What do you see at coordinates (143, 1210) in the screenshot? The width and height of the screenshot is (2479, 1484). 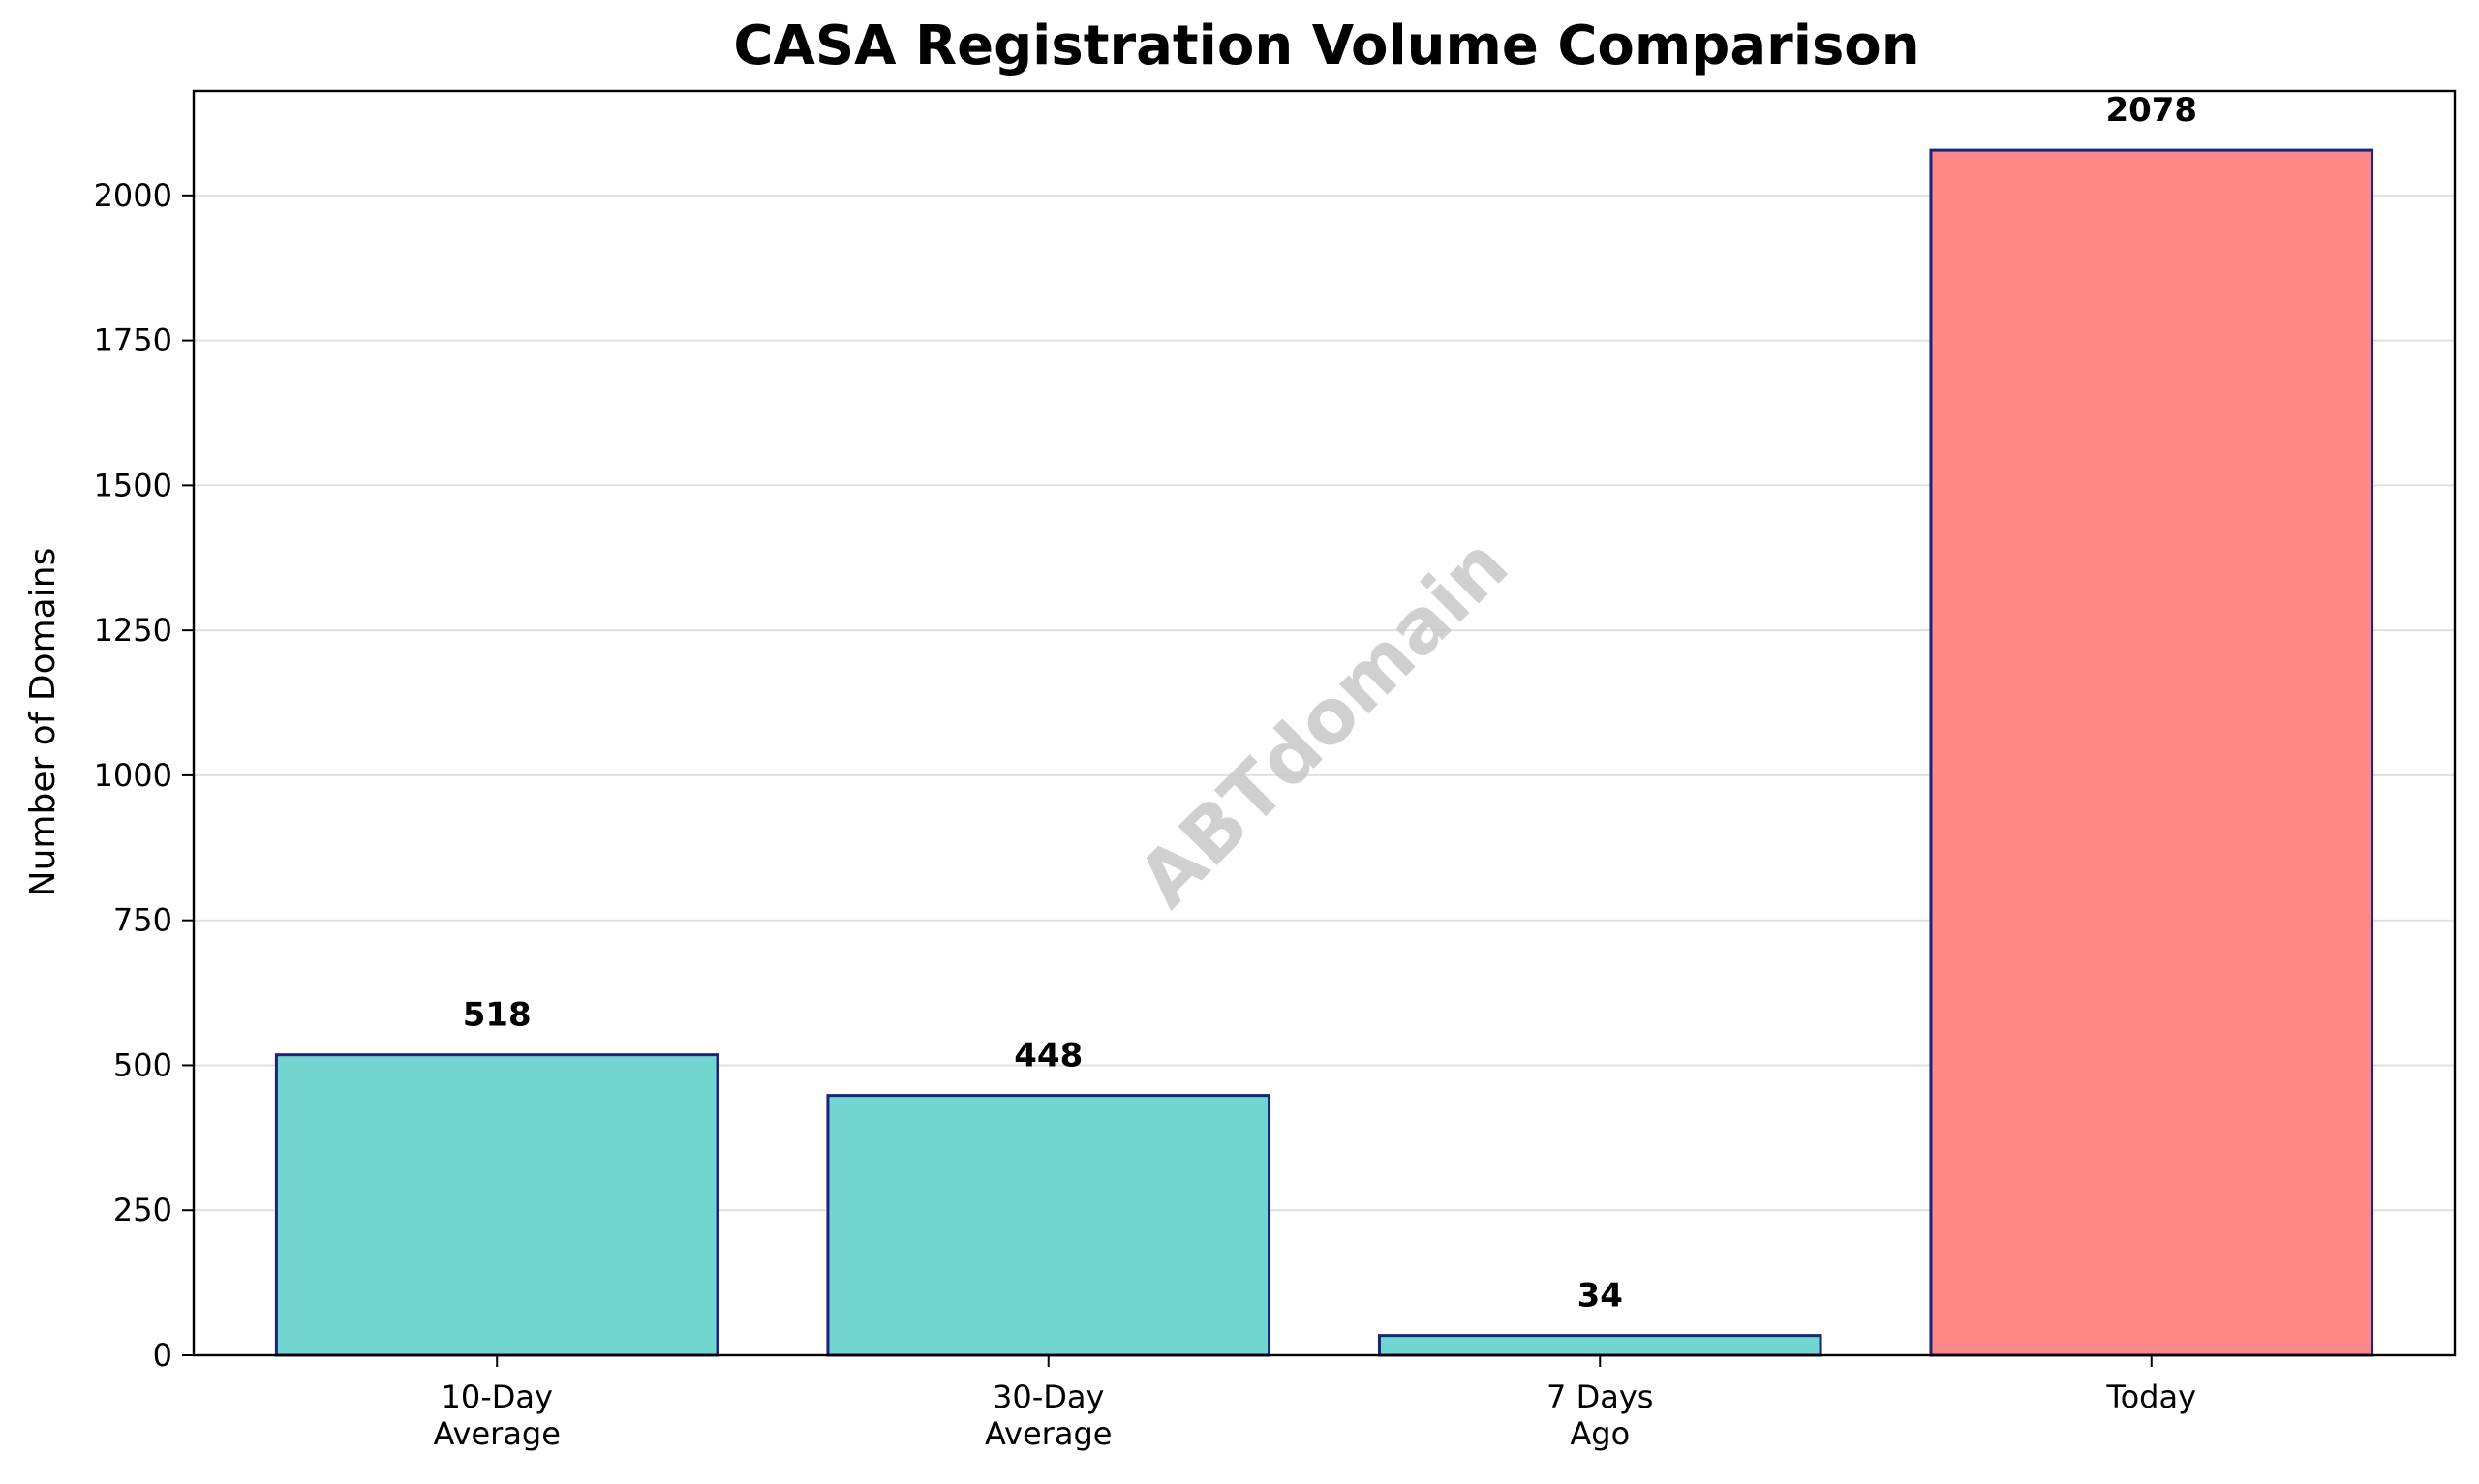 I see `y-tick-label: 250` at bounding box center [143, 1210].